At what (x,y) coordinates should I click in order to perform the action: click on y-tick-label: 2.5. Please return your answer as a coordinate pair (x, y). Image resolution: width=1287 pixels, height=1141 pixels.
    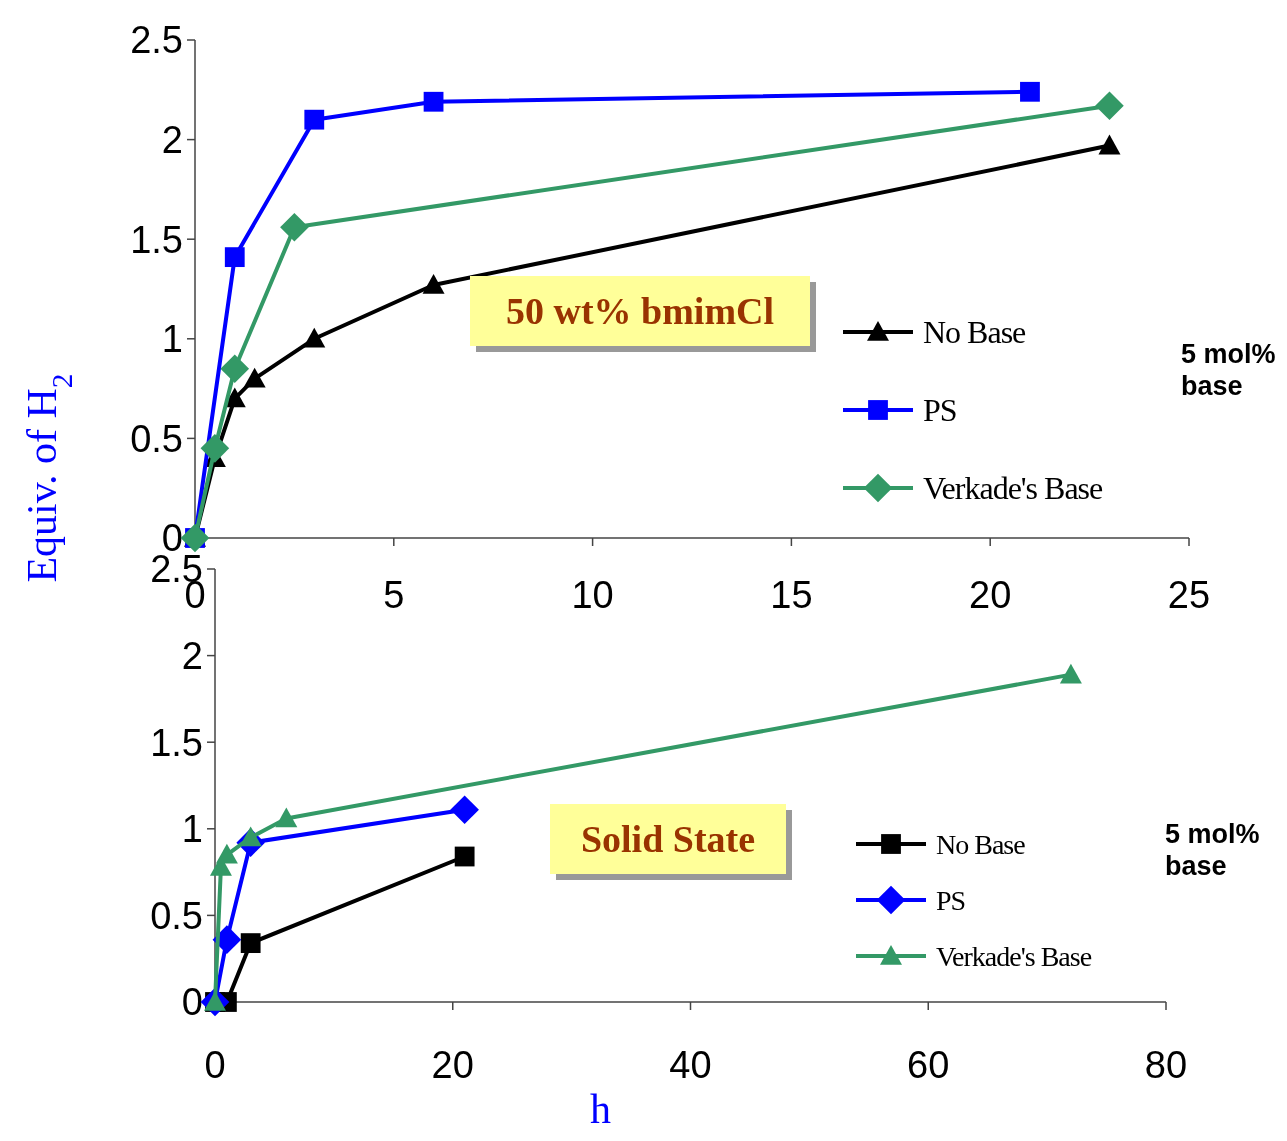
    Looking at the image, I should click on (156, 40).